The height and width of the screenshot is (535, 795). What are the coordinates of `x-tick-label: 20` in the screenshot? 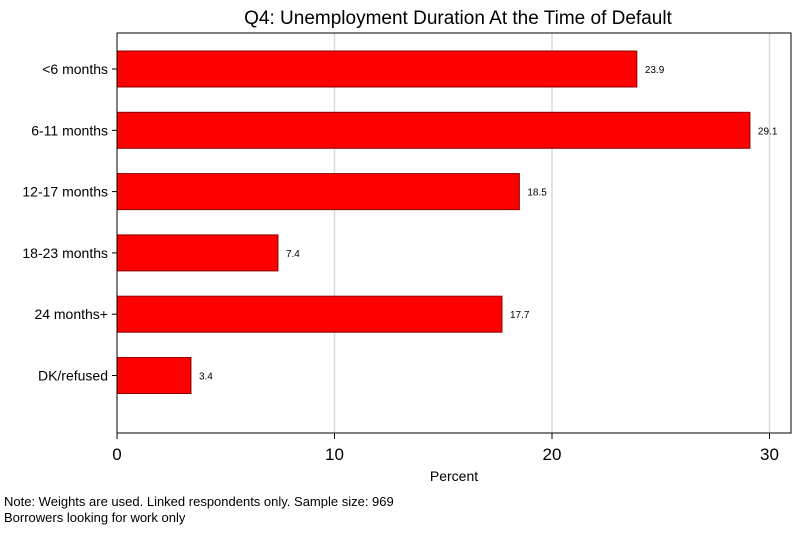 It's located at (552, 454).